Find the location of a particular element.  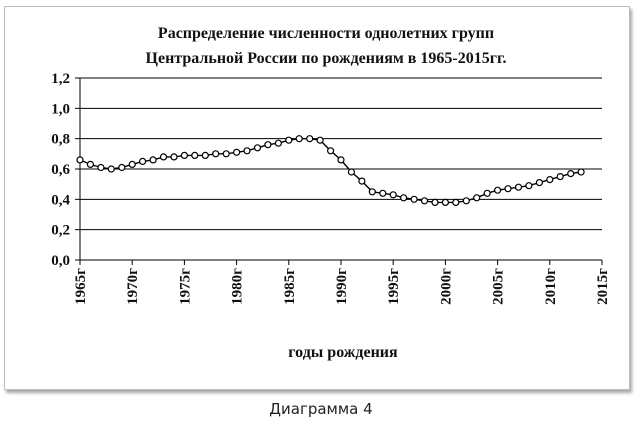

x-tick-label: 2010г is located at coordinates (551, 286).